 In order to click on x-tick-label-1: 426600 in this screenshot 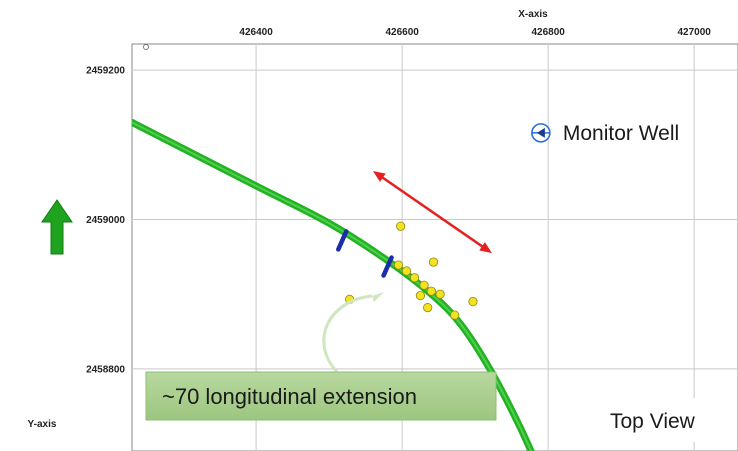, I will do `click(402, 32)`.